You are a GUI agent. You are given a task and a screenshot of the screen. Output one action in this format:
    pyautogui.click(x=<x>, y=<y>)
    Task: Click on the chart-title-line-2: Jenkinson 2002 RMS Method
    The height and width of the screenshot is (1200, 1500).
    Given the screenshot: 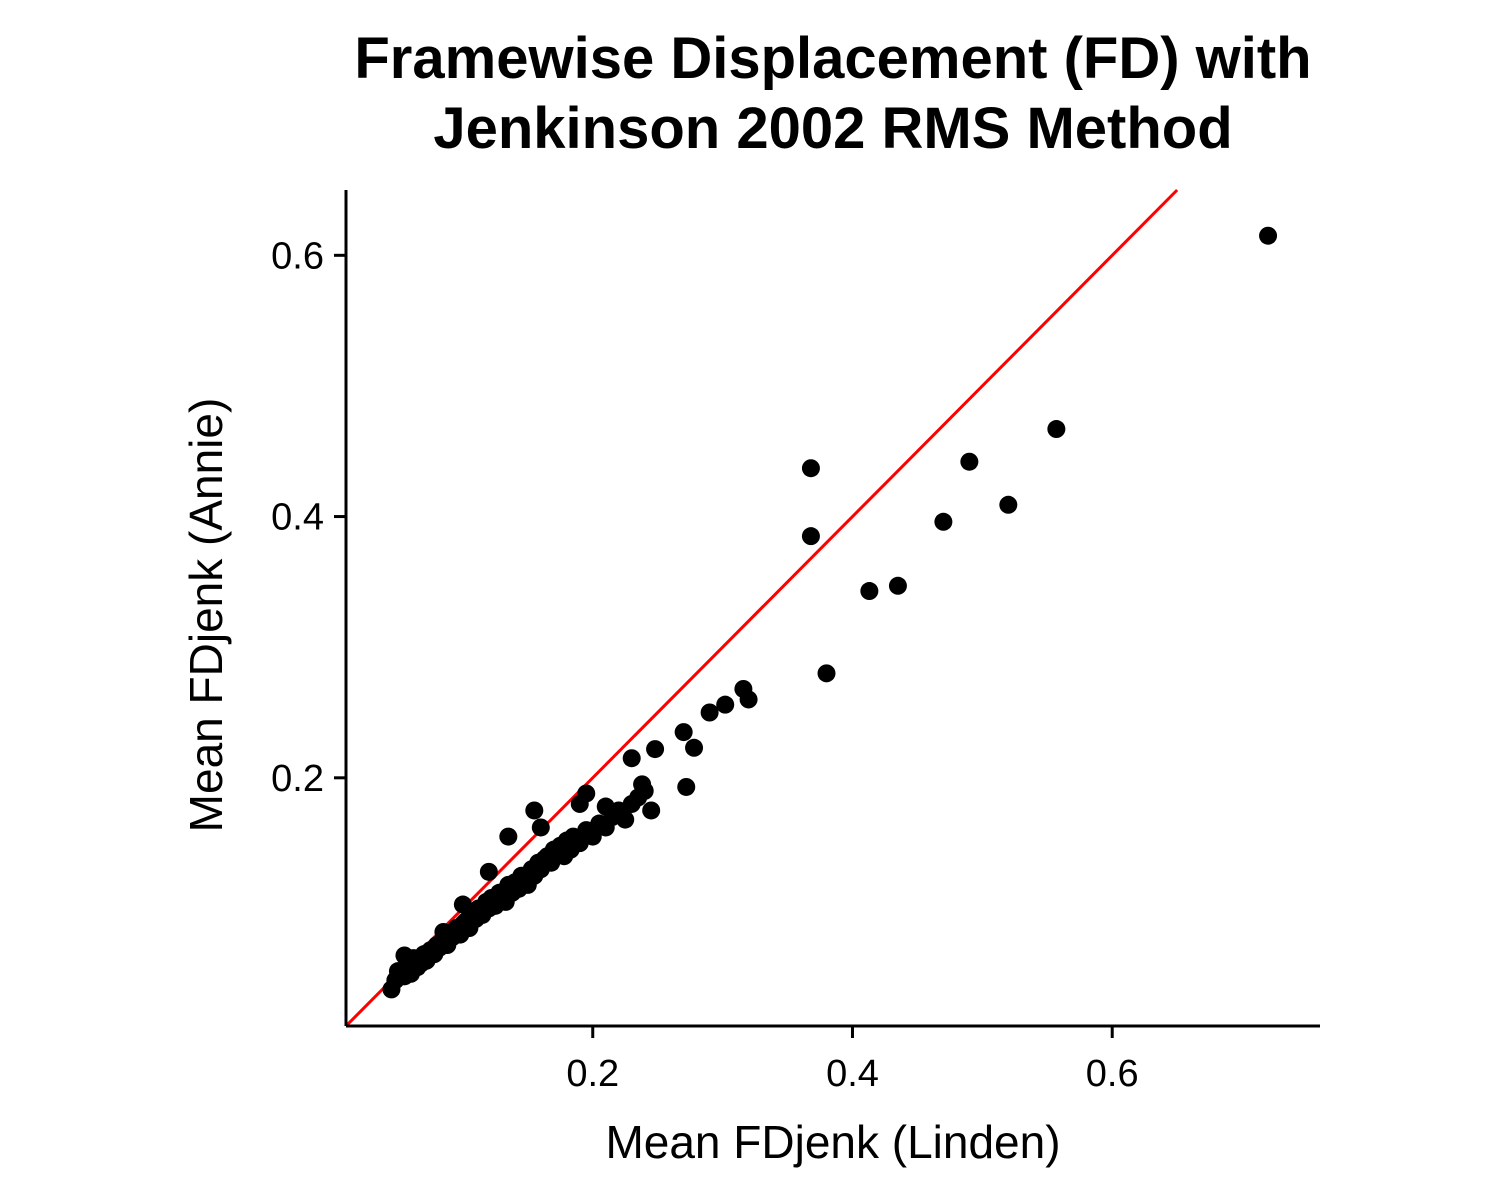 What is the action you would take?
    pyautogui.click(x=832, y=128)
    